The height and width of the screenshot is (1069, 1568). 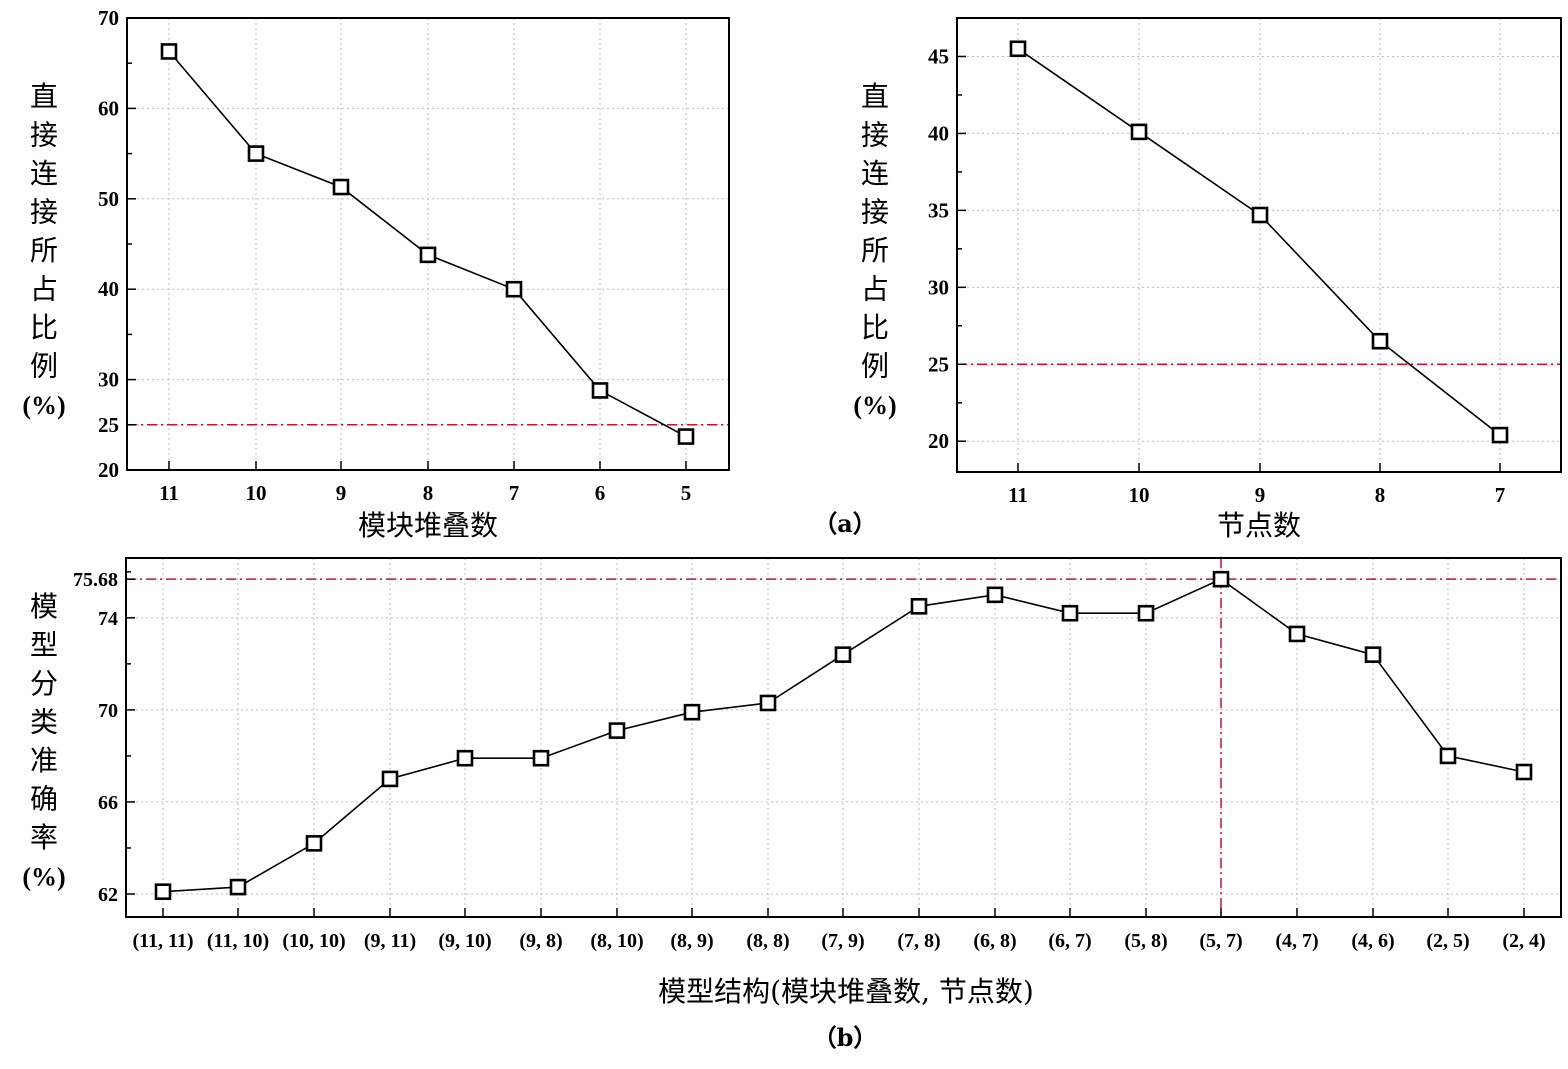 I want to click on x-tick-label: 6, so click(x=600, y=493).